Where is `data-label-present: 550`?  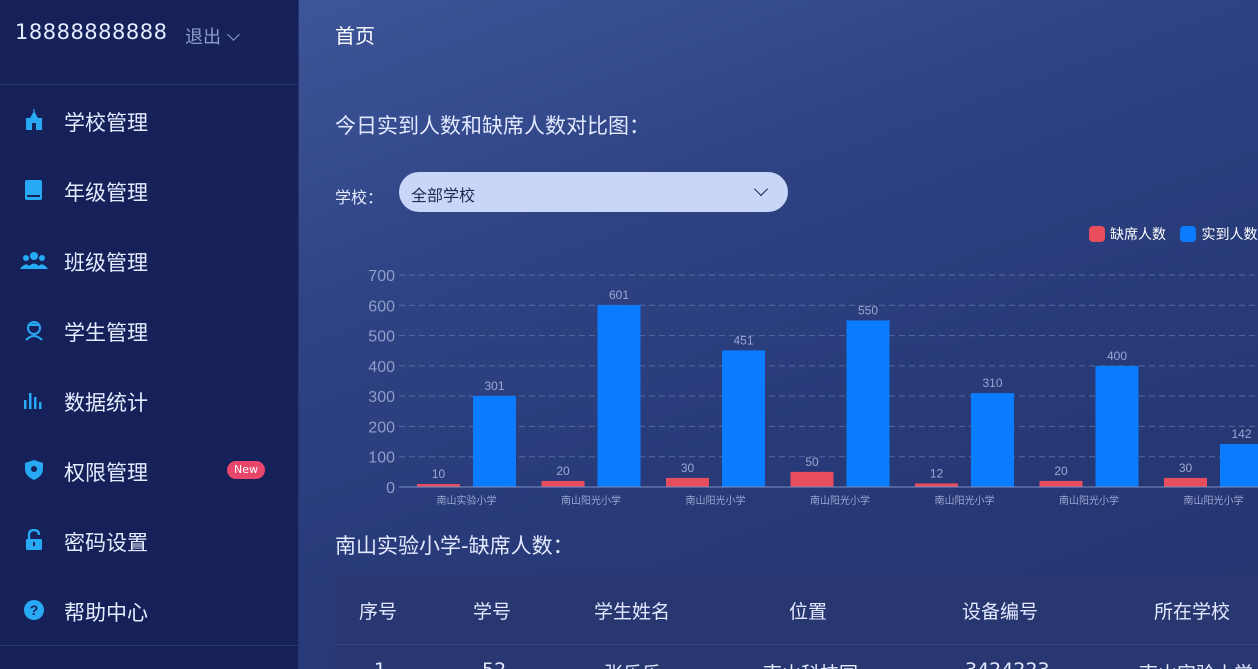 data-label-present: 550 is located at coordinates (868, 310).